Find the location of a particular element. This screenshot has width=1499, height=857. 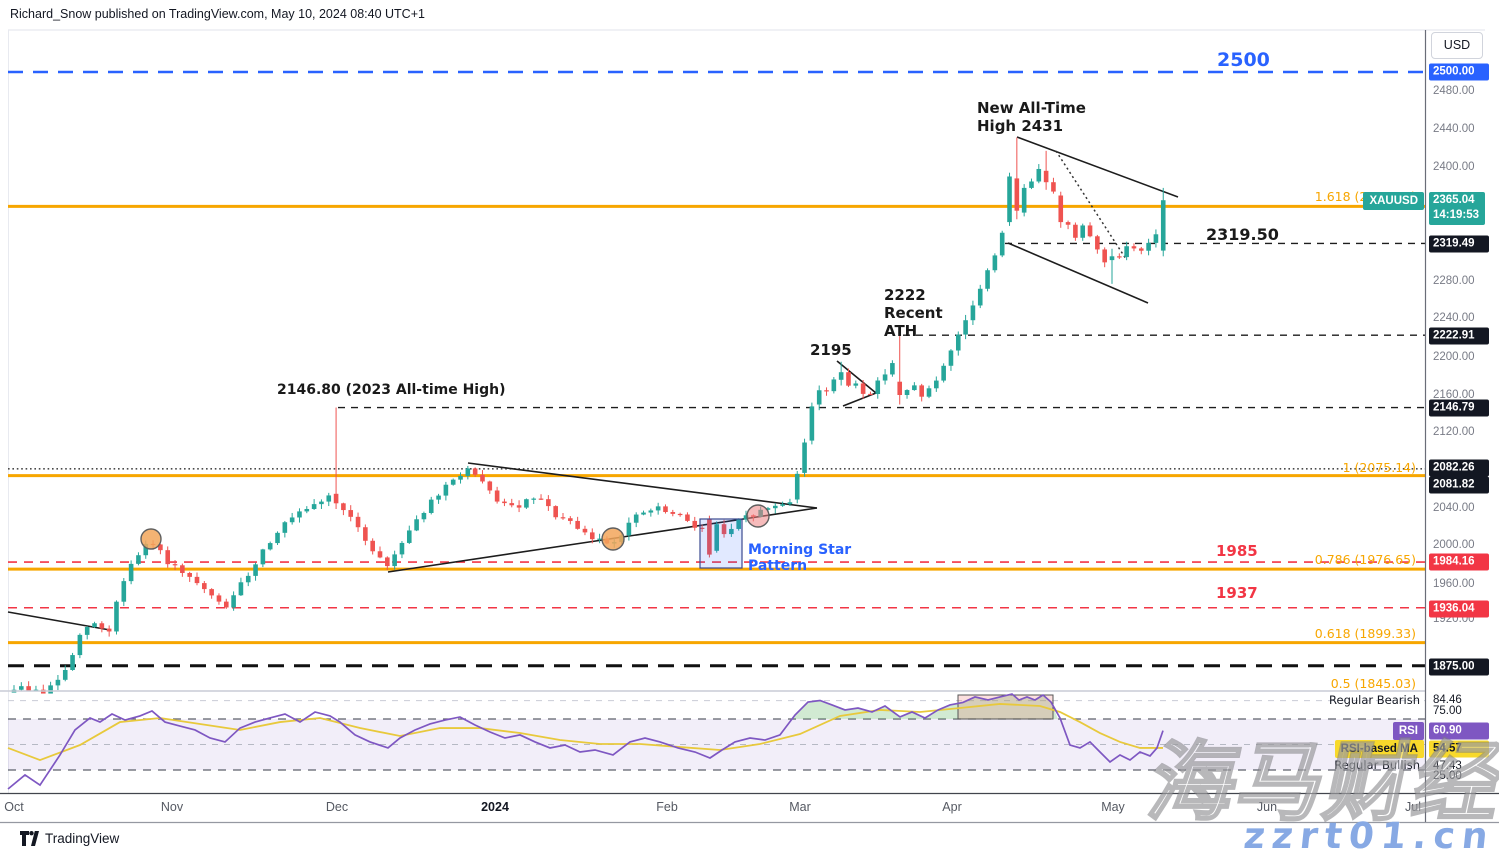

tradingview-brand: TradingView is located at coordinates (69, 838).